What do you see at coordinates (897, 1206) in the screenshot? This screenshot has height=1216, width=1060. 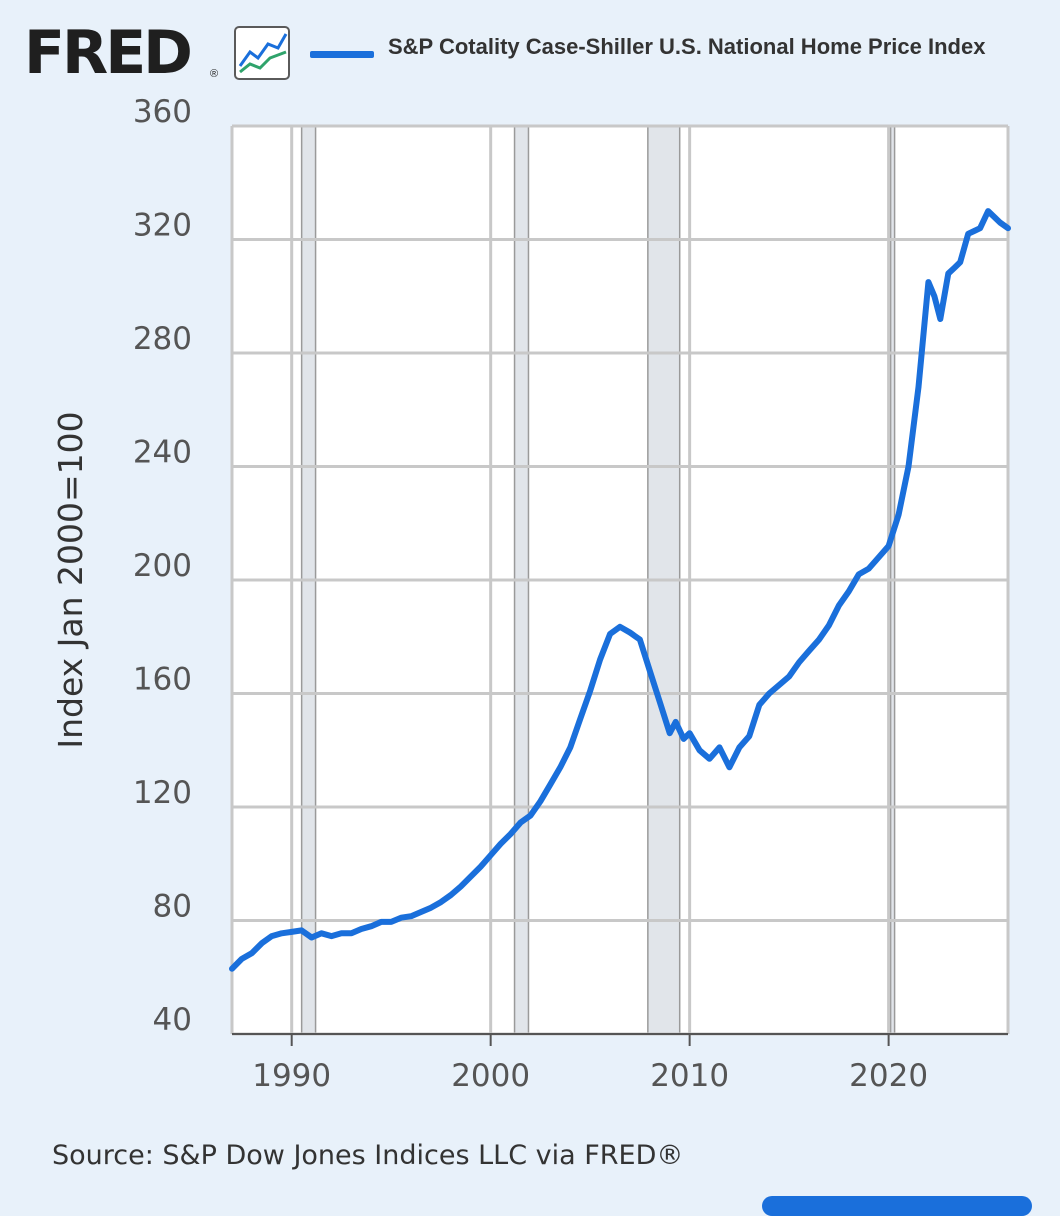 I see `action-button` at bounding box center [897, 1206].